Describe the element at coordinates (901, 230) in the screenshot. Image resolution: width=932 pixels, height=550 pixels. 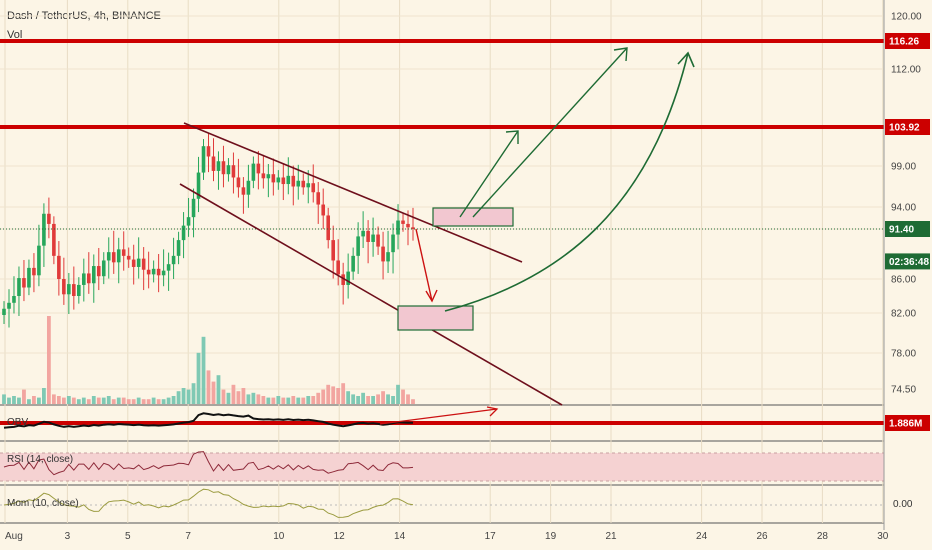
I see `price-tag-label: 91.40` at that location.